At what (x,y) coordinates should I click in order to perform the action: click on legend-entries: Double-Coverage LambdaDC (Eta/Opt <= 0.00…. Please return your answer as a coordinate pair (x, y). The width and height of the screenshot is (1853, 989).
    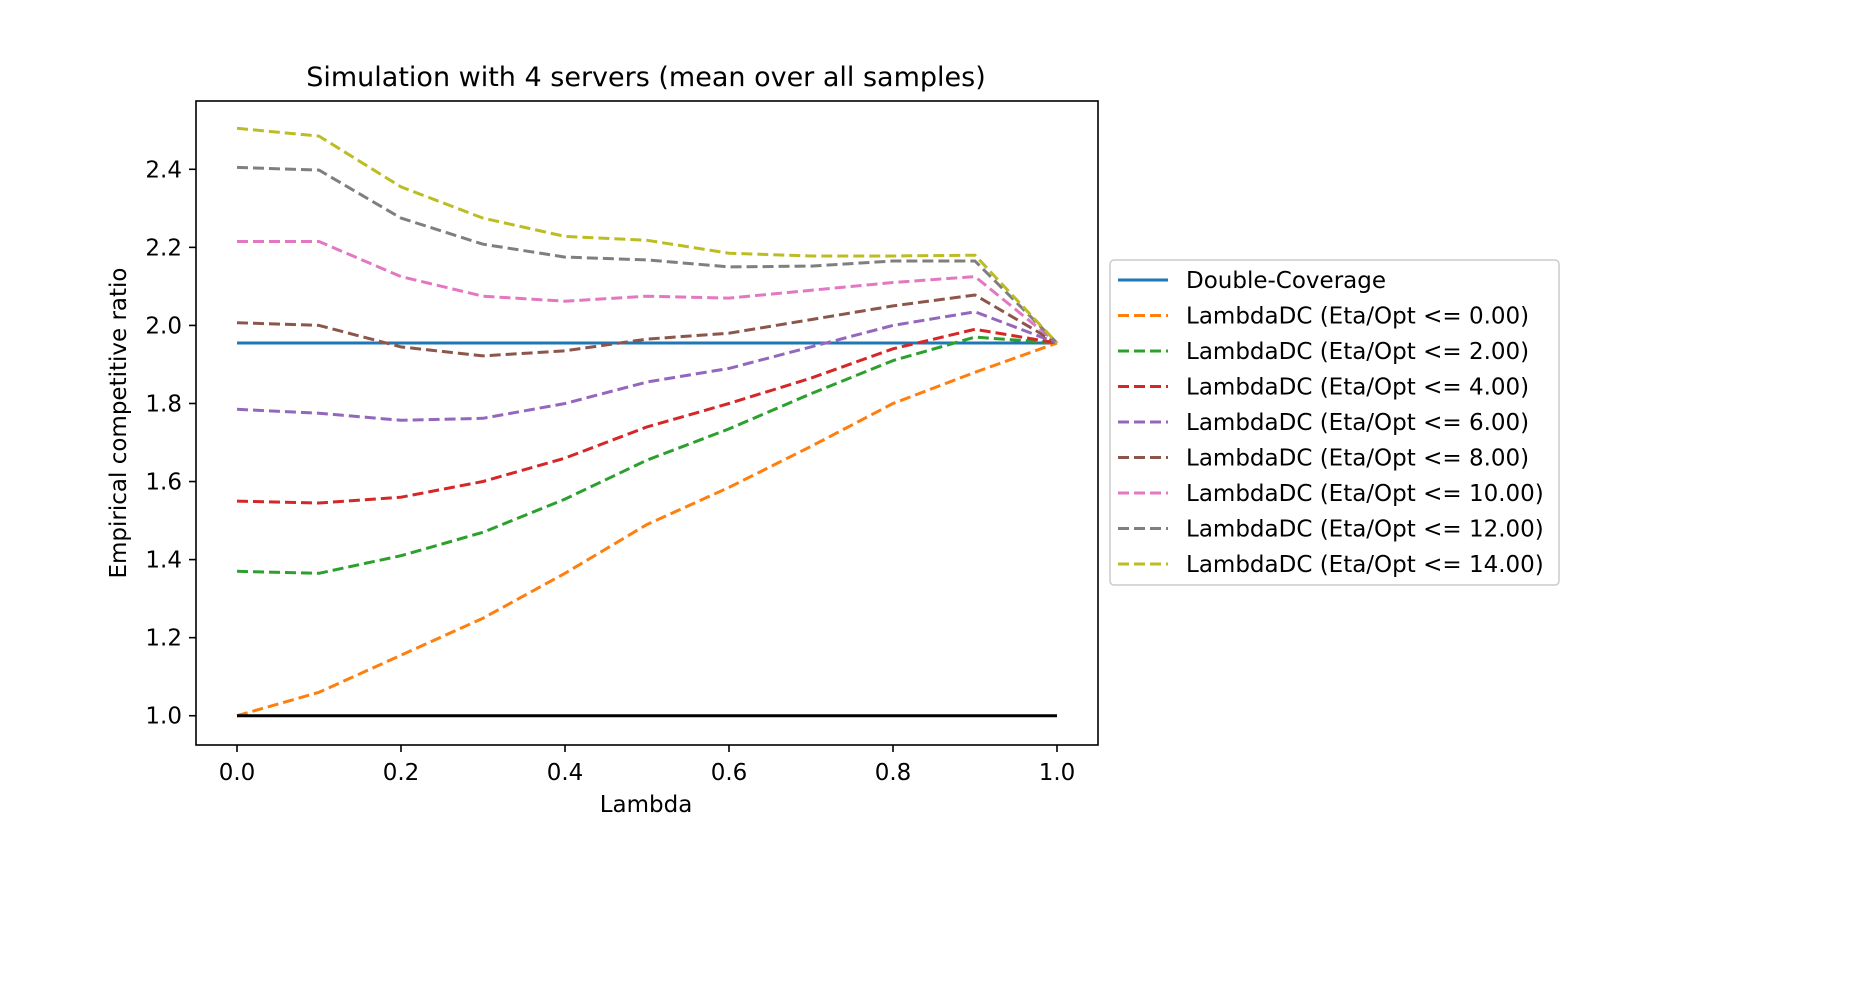
    Looking at the image, I should click on (1331, 423).